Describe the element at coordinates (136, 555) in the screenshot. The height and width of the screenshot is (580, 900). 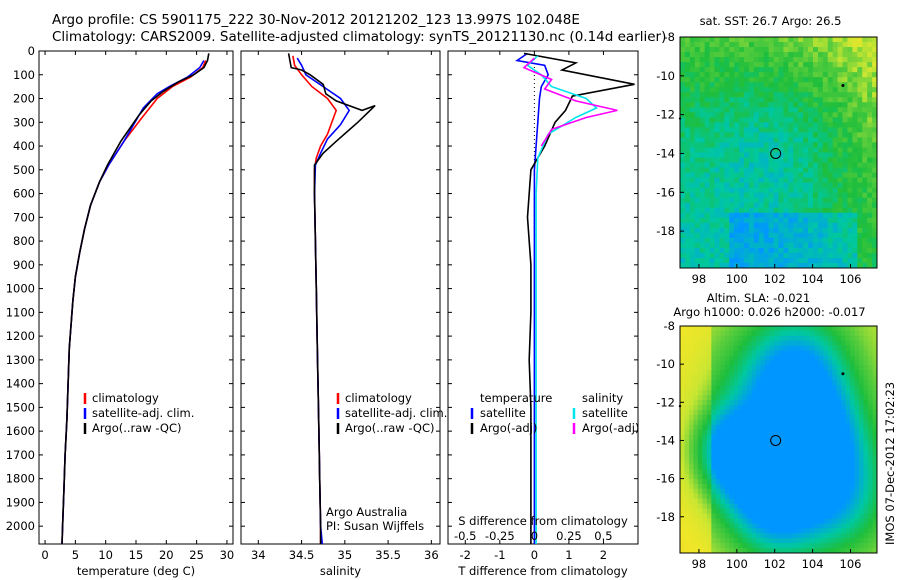
I see `temperature-xtick-label: 15` at that location.